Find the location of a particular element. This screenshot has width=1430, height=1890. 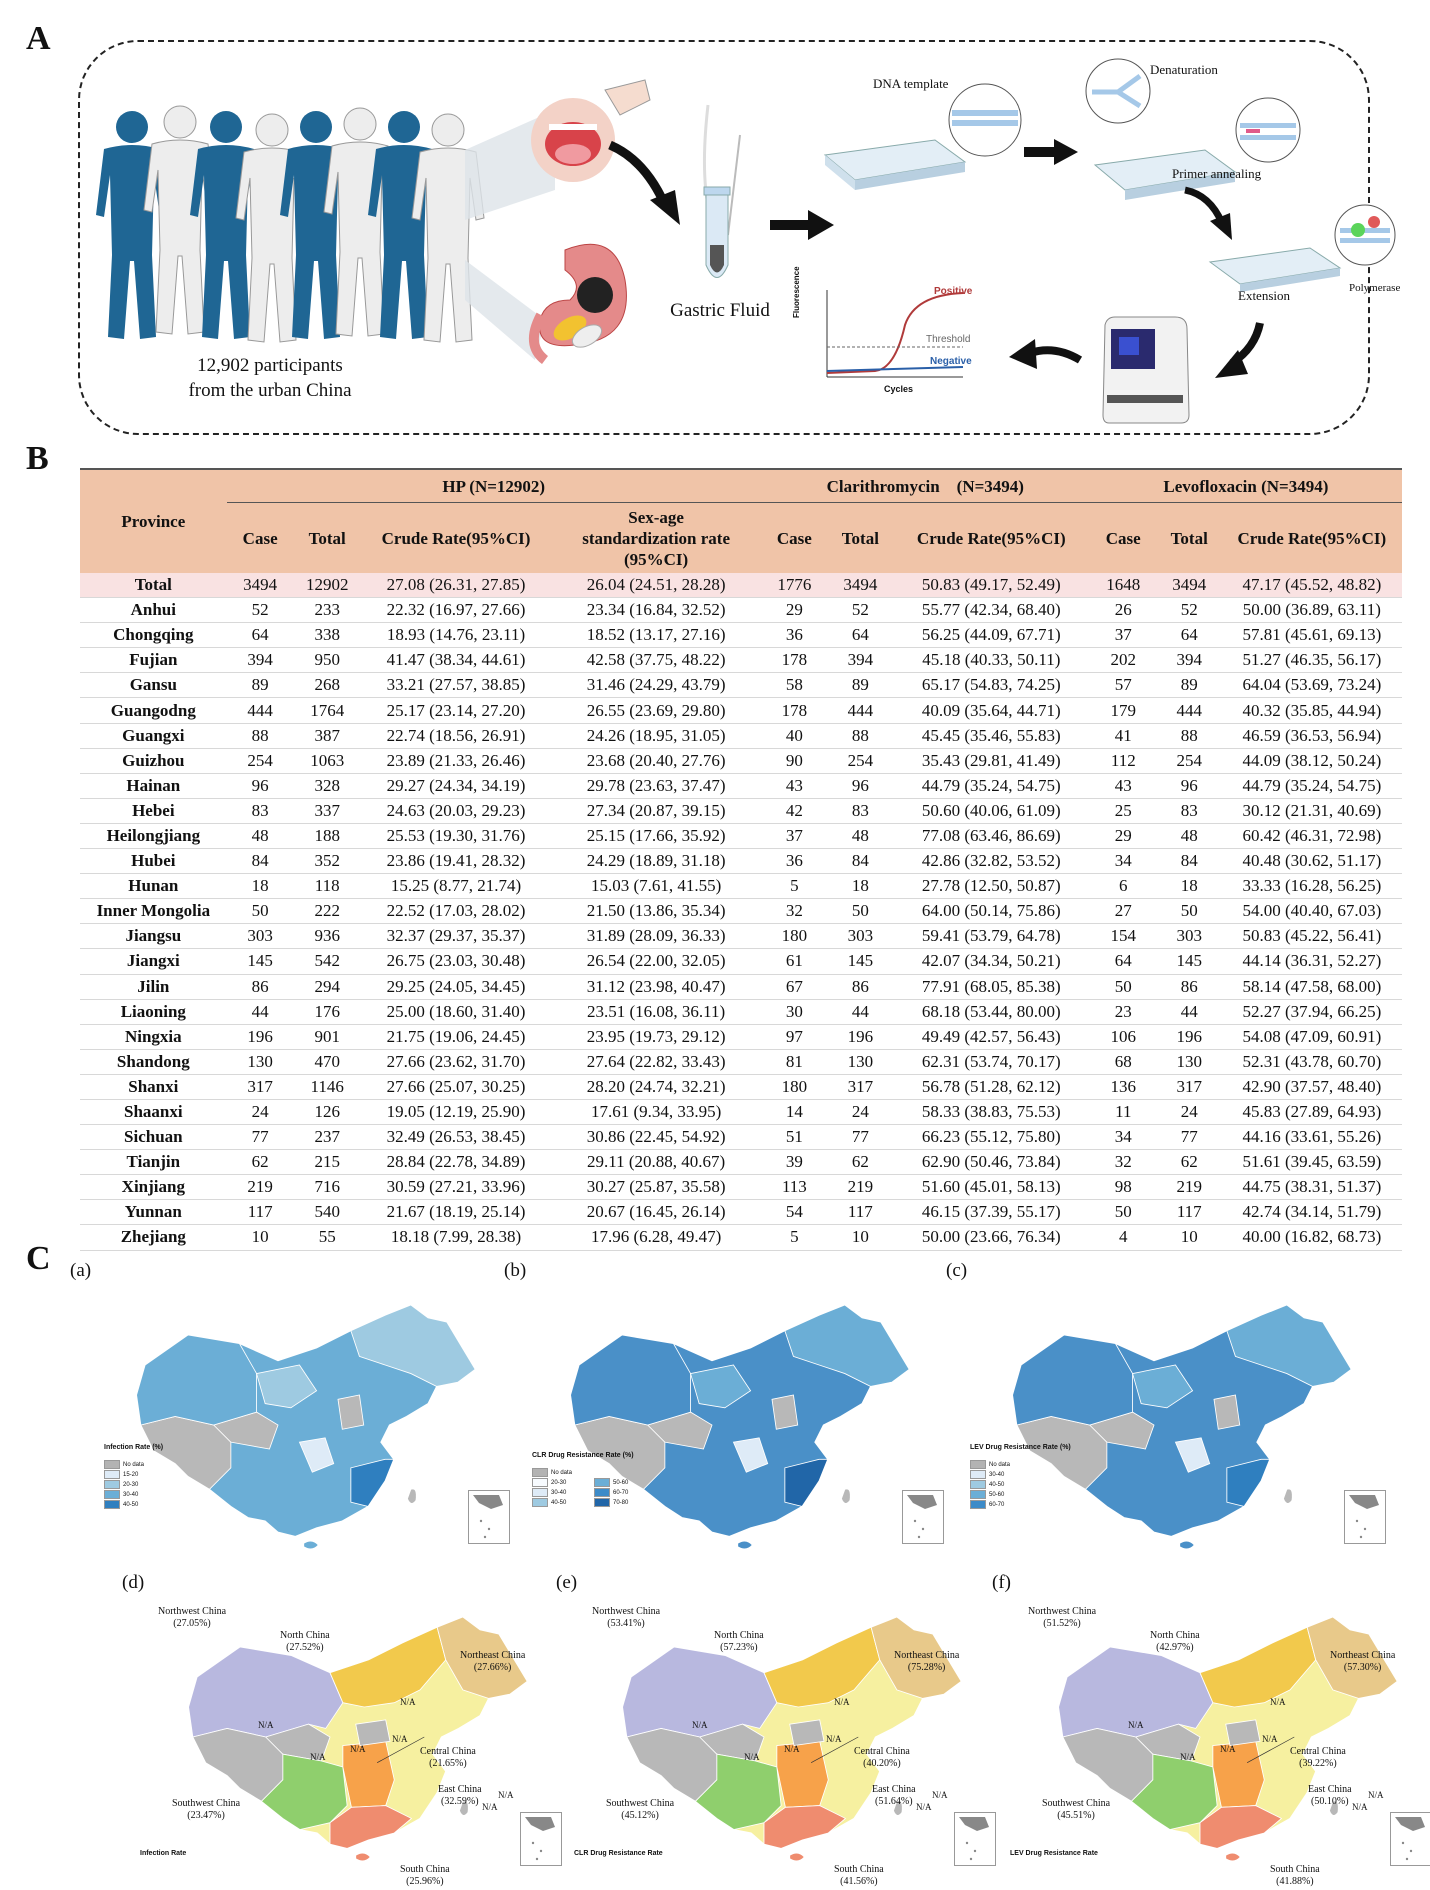

value-cell: 18.52 (13.17, 27.16) is located at coordinates (656, 635).